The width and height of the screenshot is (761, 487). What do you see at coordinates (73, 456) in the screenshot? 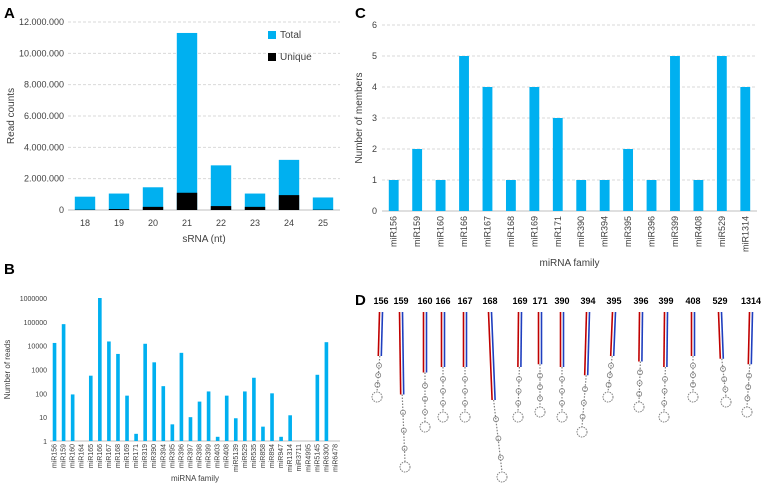
I see `x-tick-b: miR160` at bounding box center [73, 456].